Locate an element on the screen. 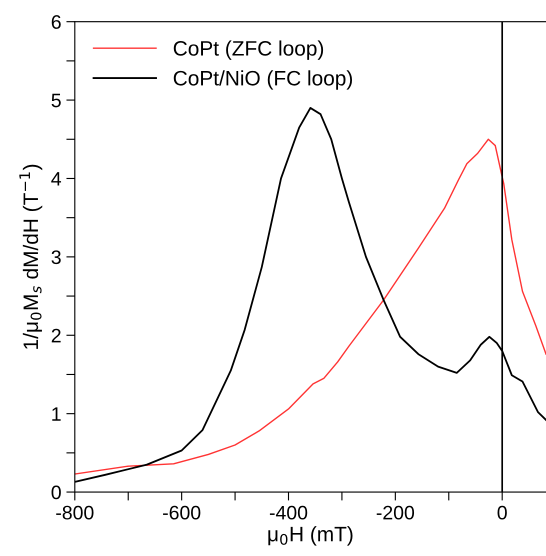 The image size is (546, 556). y-tick-label: 6 is located at coordinates (56, 22).